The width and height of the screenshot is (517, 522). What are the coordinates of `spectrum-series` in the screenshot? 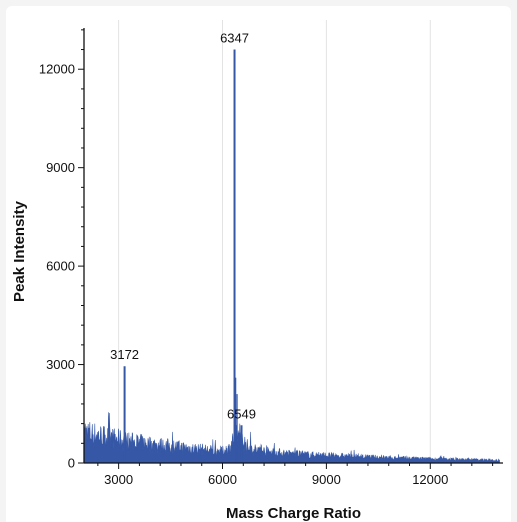 It's located at (291, 430).